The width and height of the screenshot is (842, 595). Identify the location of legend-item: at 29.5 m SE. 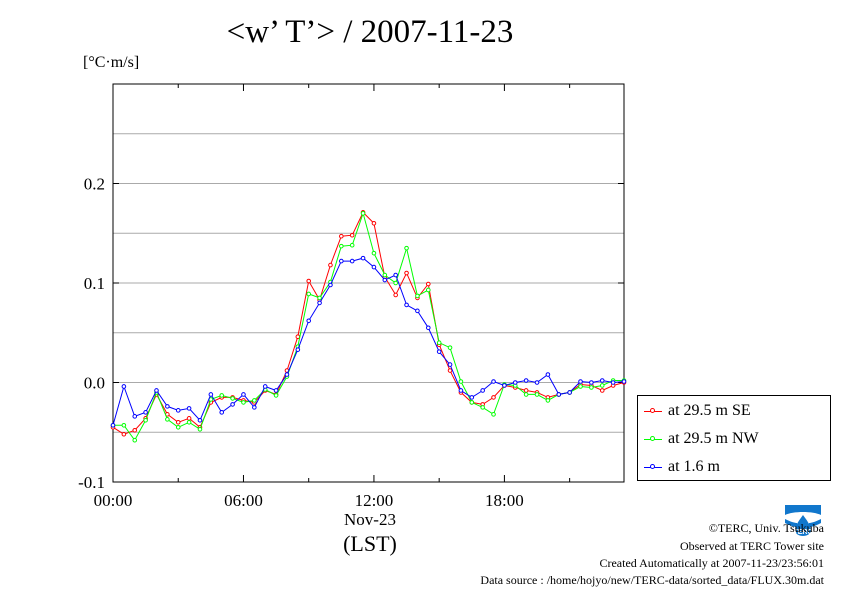
(697, 411).